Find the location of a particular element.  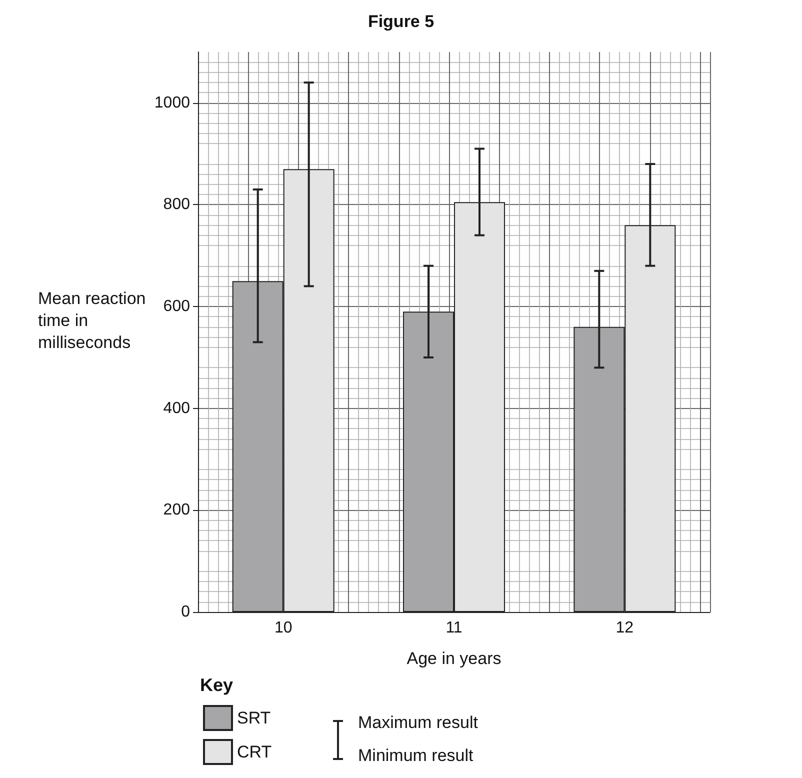

y-axis-title: Mean reaction time in milliseconds is located at coordinates (92, 321).